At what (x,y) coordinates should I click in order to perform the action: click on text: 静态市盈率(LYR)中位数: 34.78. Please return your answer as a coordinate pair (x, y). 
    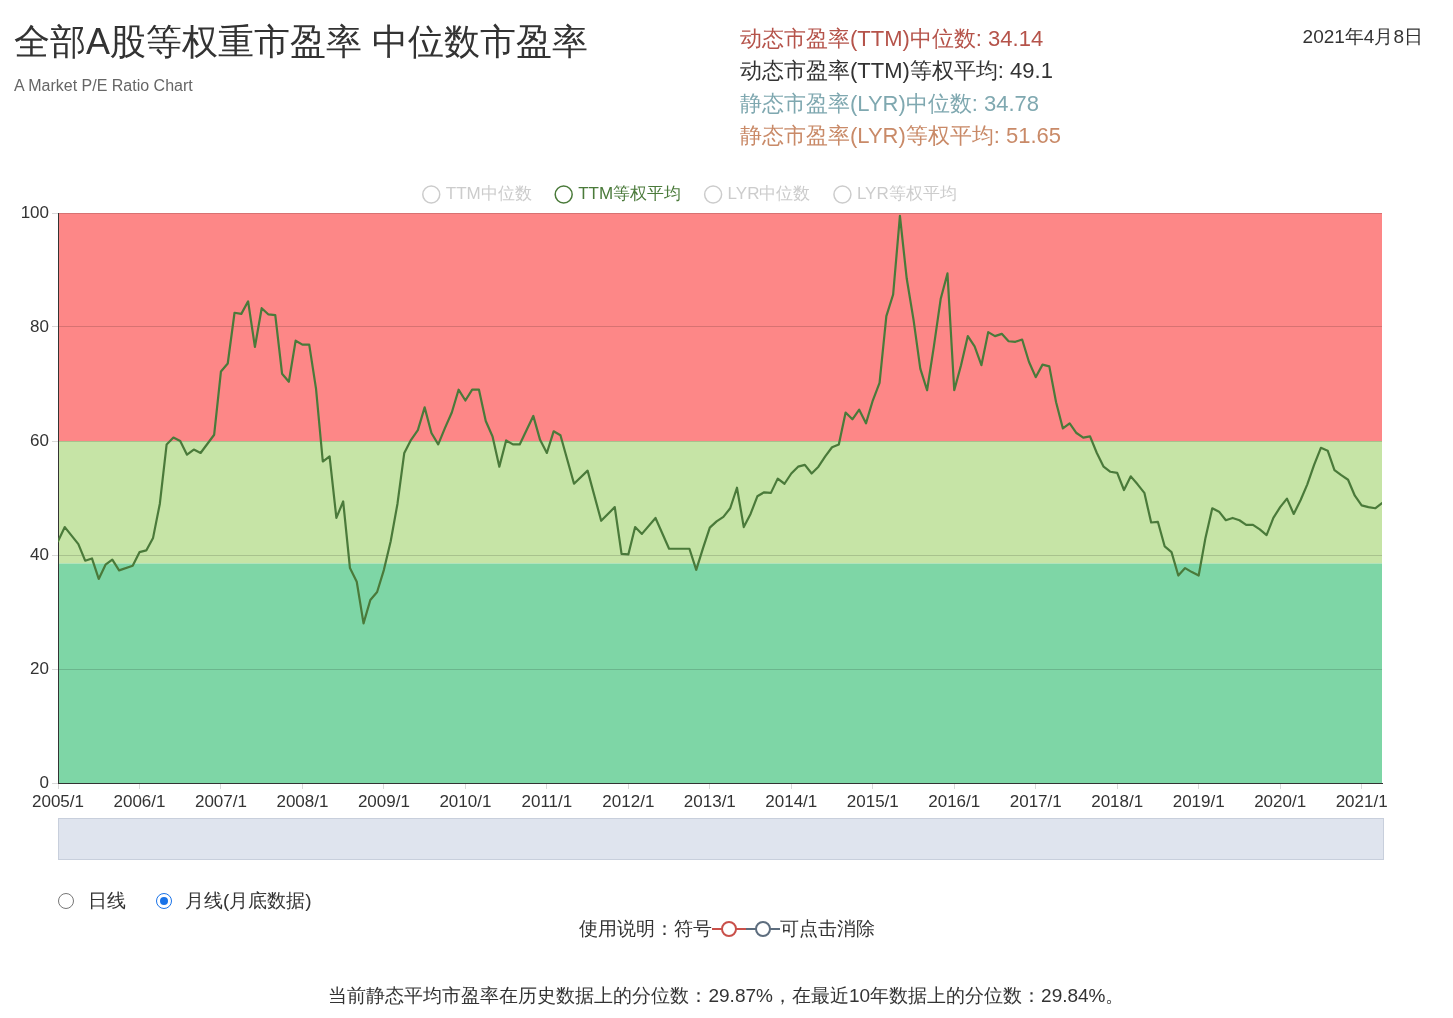
    Looking at the image, I should click on (890, 104).